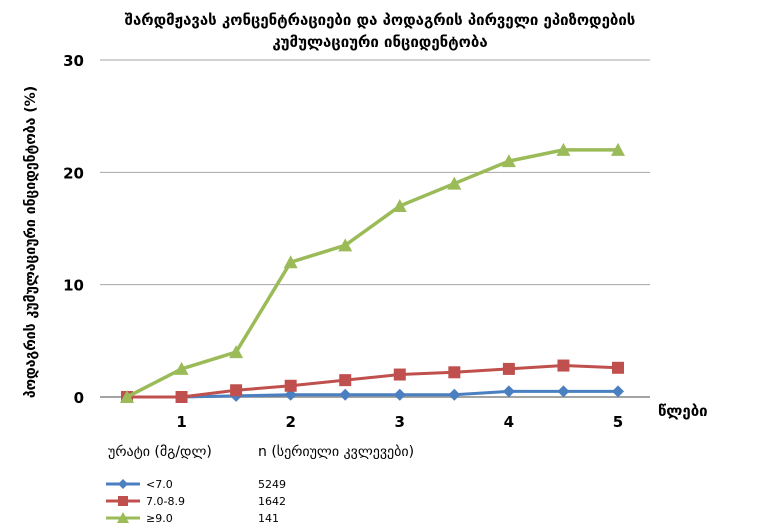 The image size is (760, 530). Describe the element at coordinates (181, 422) in the screenshot. I see `x-tick-label: 1` at that location.